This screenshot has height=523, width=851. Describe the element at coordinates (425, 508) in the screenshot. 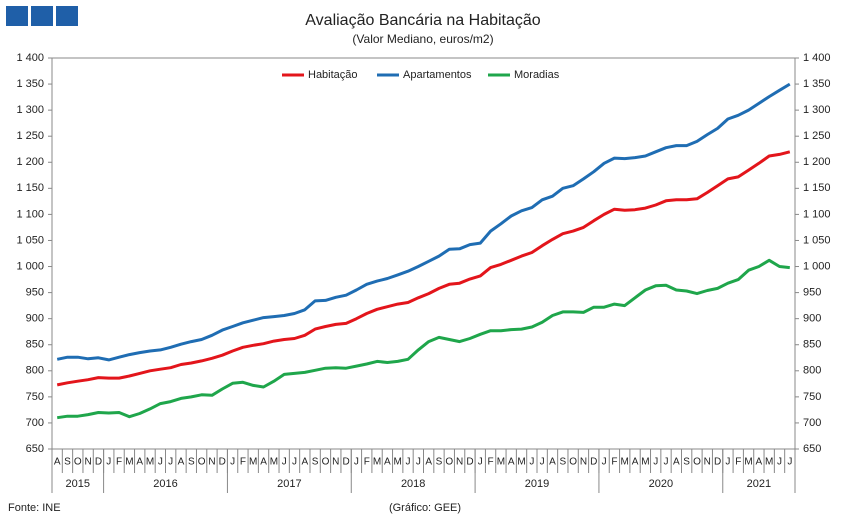

I see `credit: (Gráfico: GEE)` at that location.